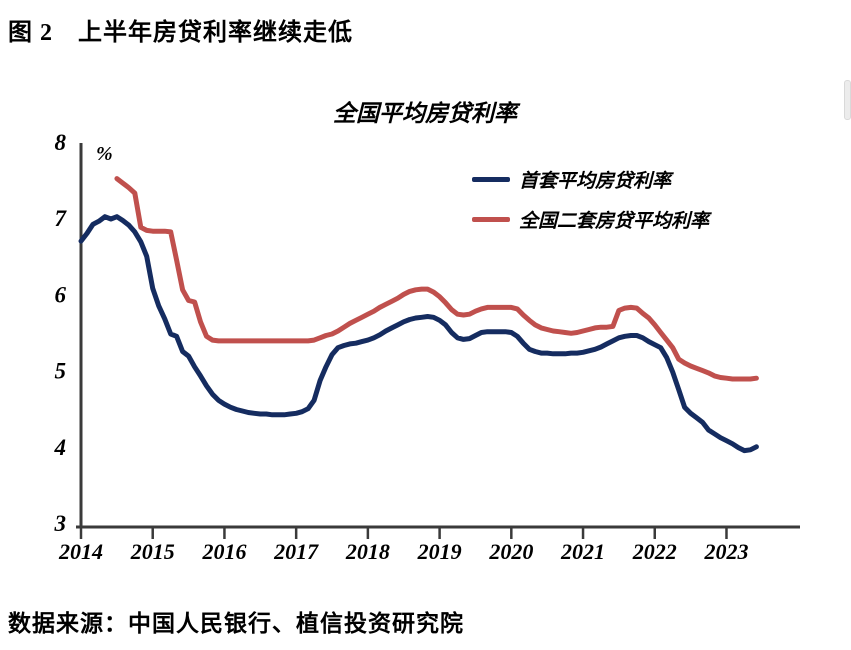  Describe the element at coordinates (582, 551) in the screenshot. I see `x-tick-label: 2021` at that location.